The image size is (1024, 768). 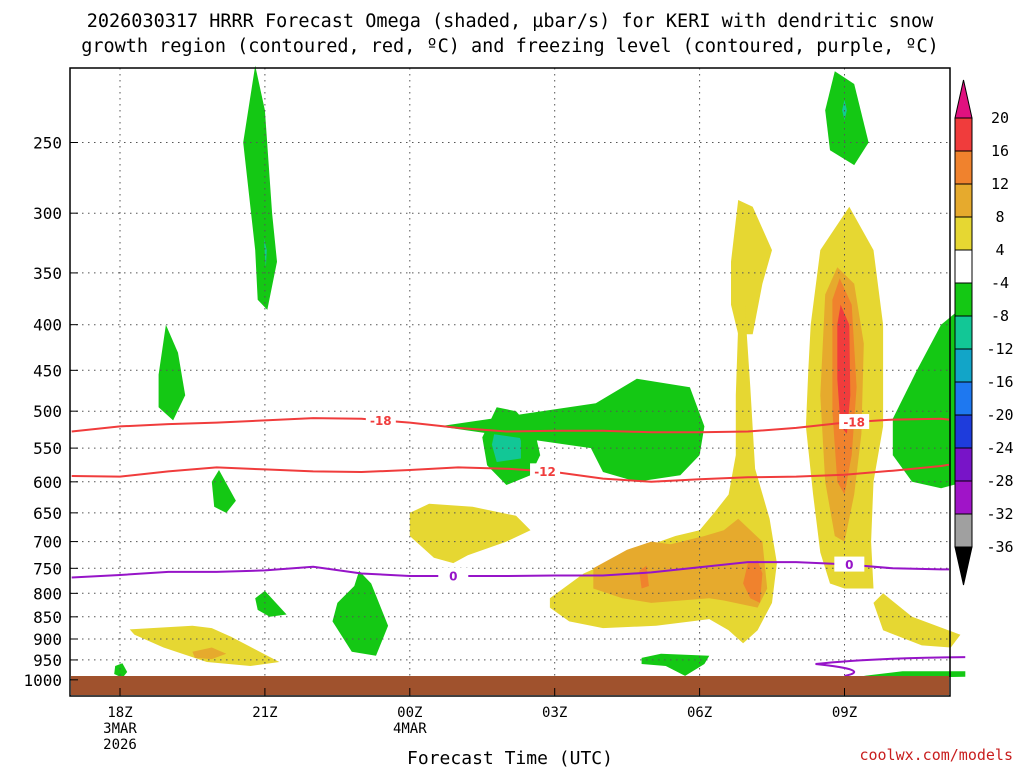 I want to click on omega-lorange-1930z, so click(x=209, y=653).